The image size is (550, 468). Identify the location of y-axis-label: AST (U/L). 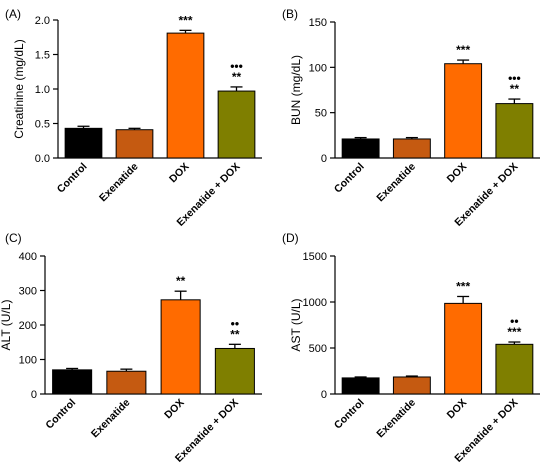
(296, 324).